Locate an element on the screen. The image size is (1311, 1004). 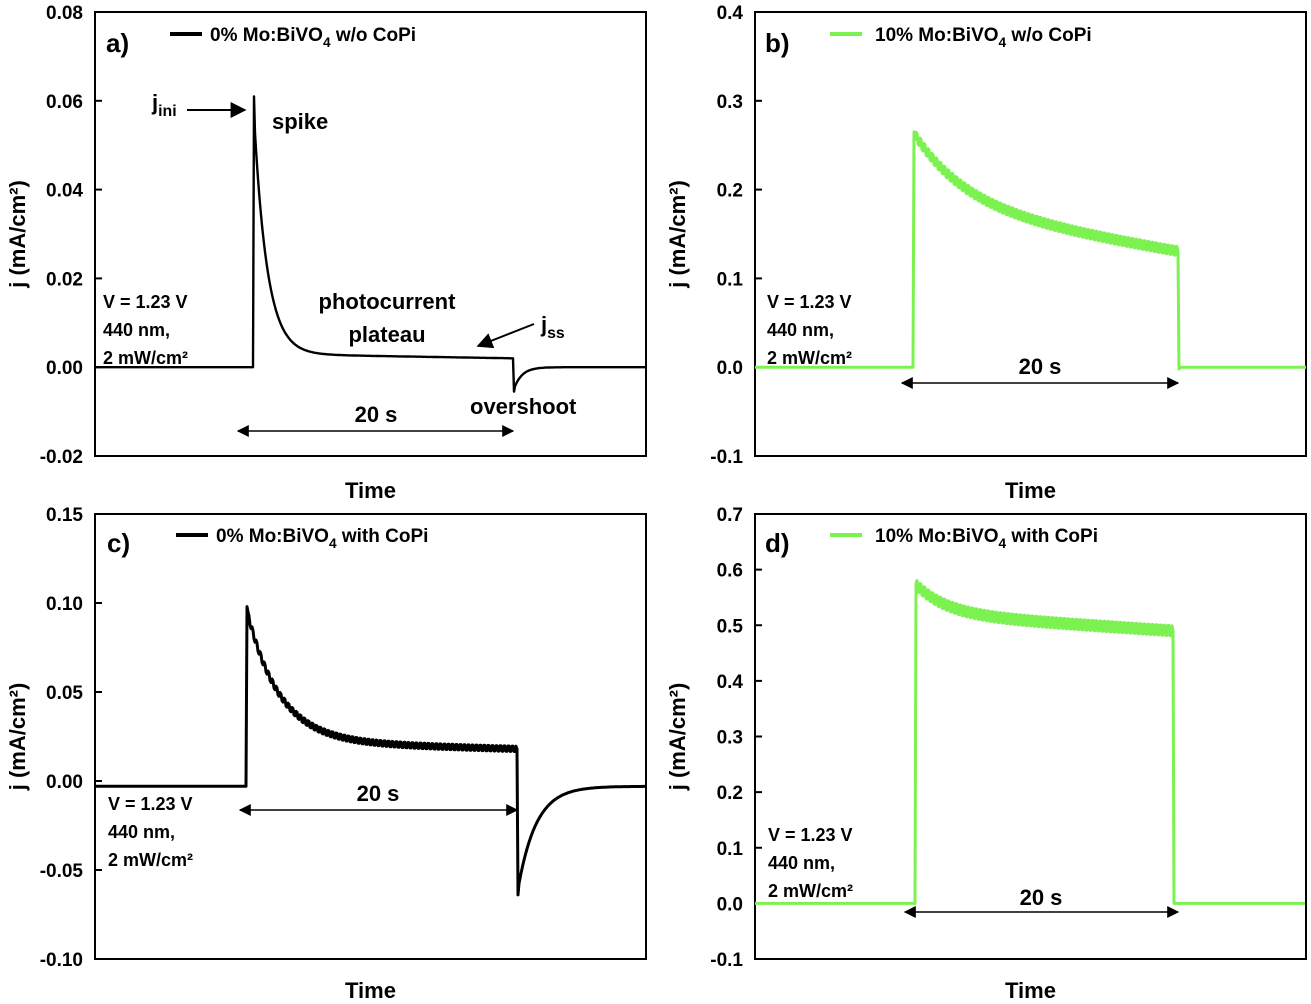
y-tick-label: 0.7 is located at coordinates (730, 515).